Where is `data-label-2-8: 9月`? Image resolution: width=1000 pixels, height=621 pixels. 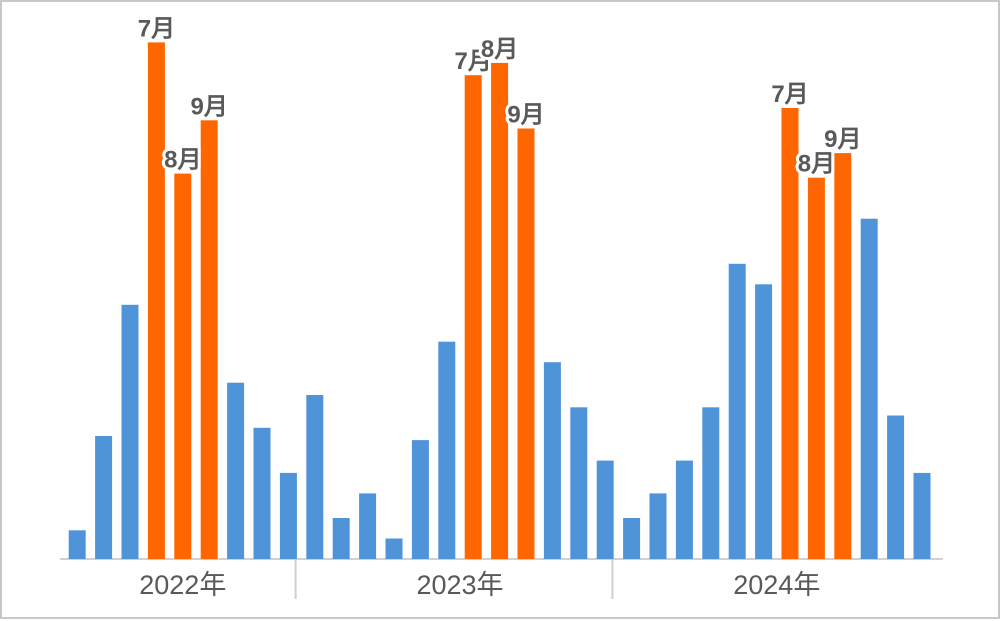
data-label-2-8: 9月 is located at coordinates (842, 139).